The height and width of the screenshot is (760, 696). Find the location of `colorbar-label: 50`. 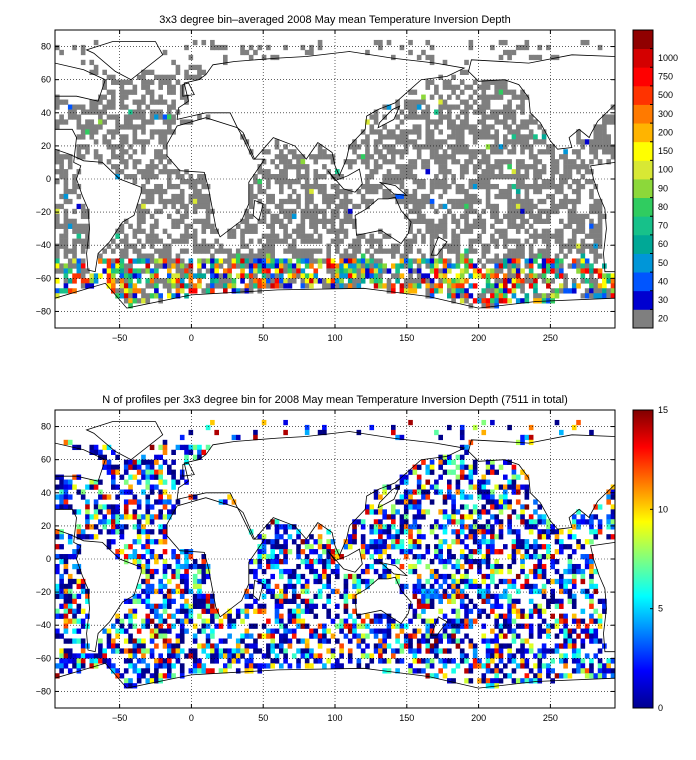

colorbar-label: 50 is located at coordinates (663, 263).